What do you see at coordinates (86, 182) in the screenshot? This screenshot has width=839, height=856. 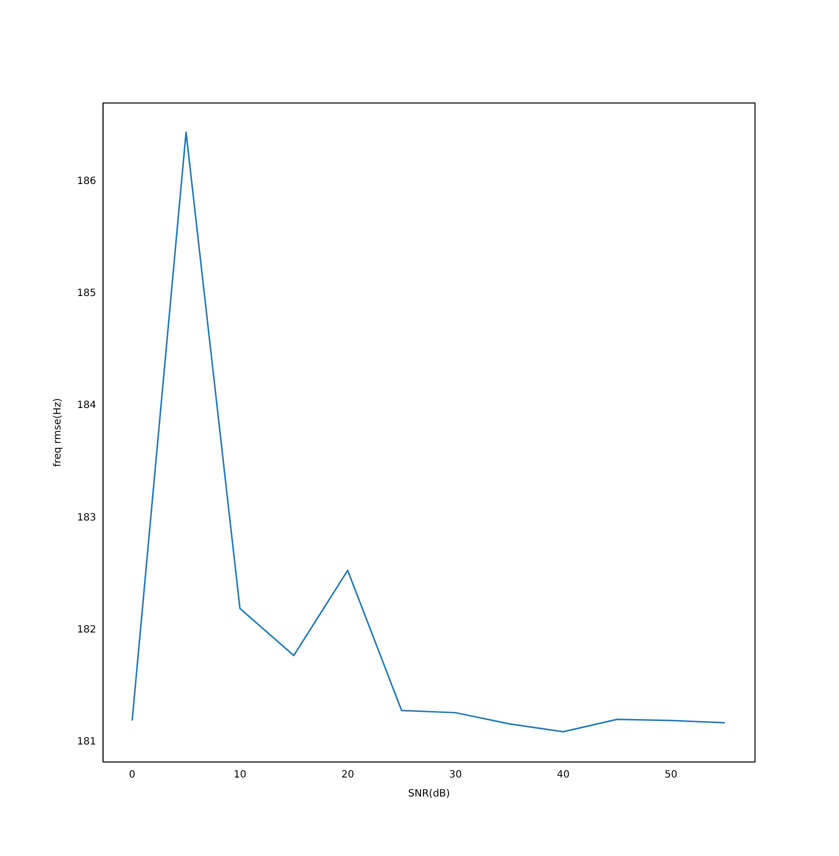 I see `y-tick-label: 186` at bounding box center [86, 182].